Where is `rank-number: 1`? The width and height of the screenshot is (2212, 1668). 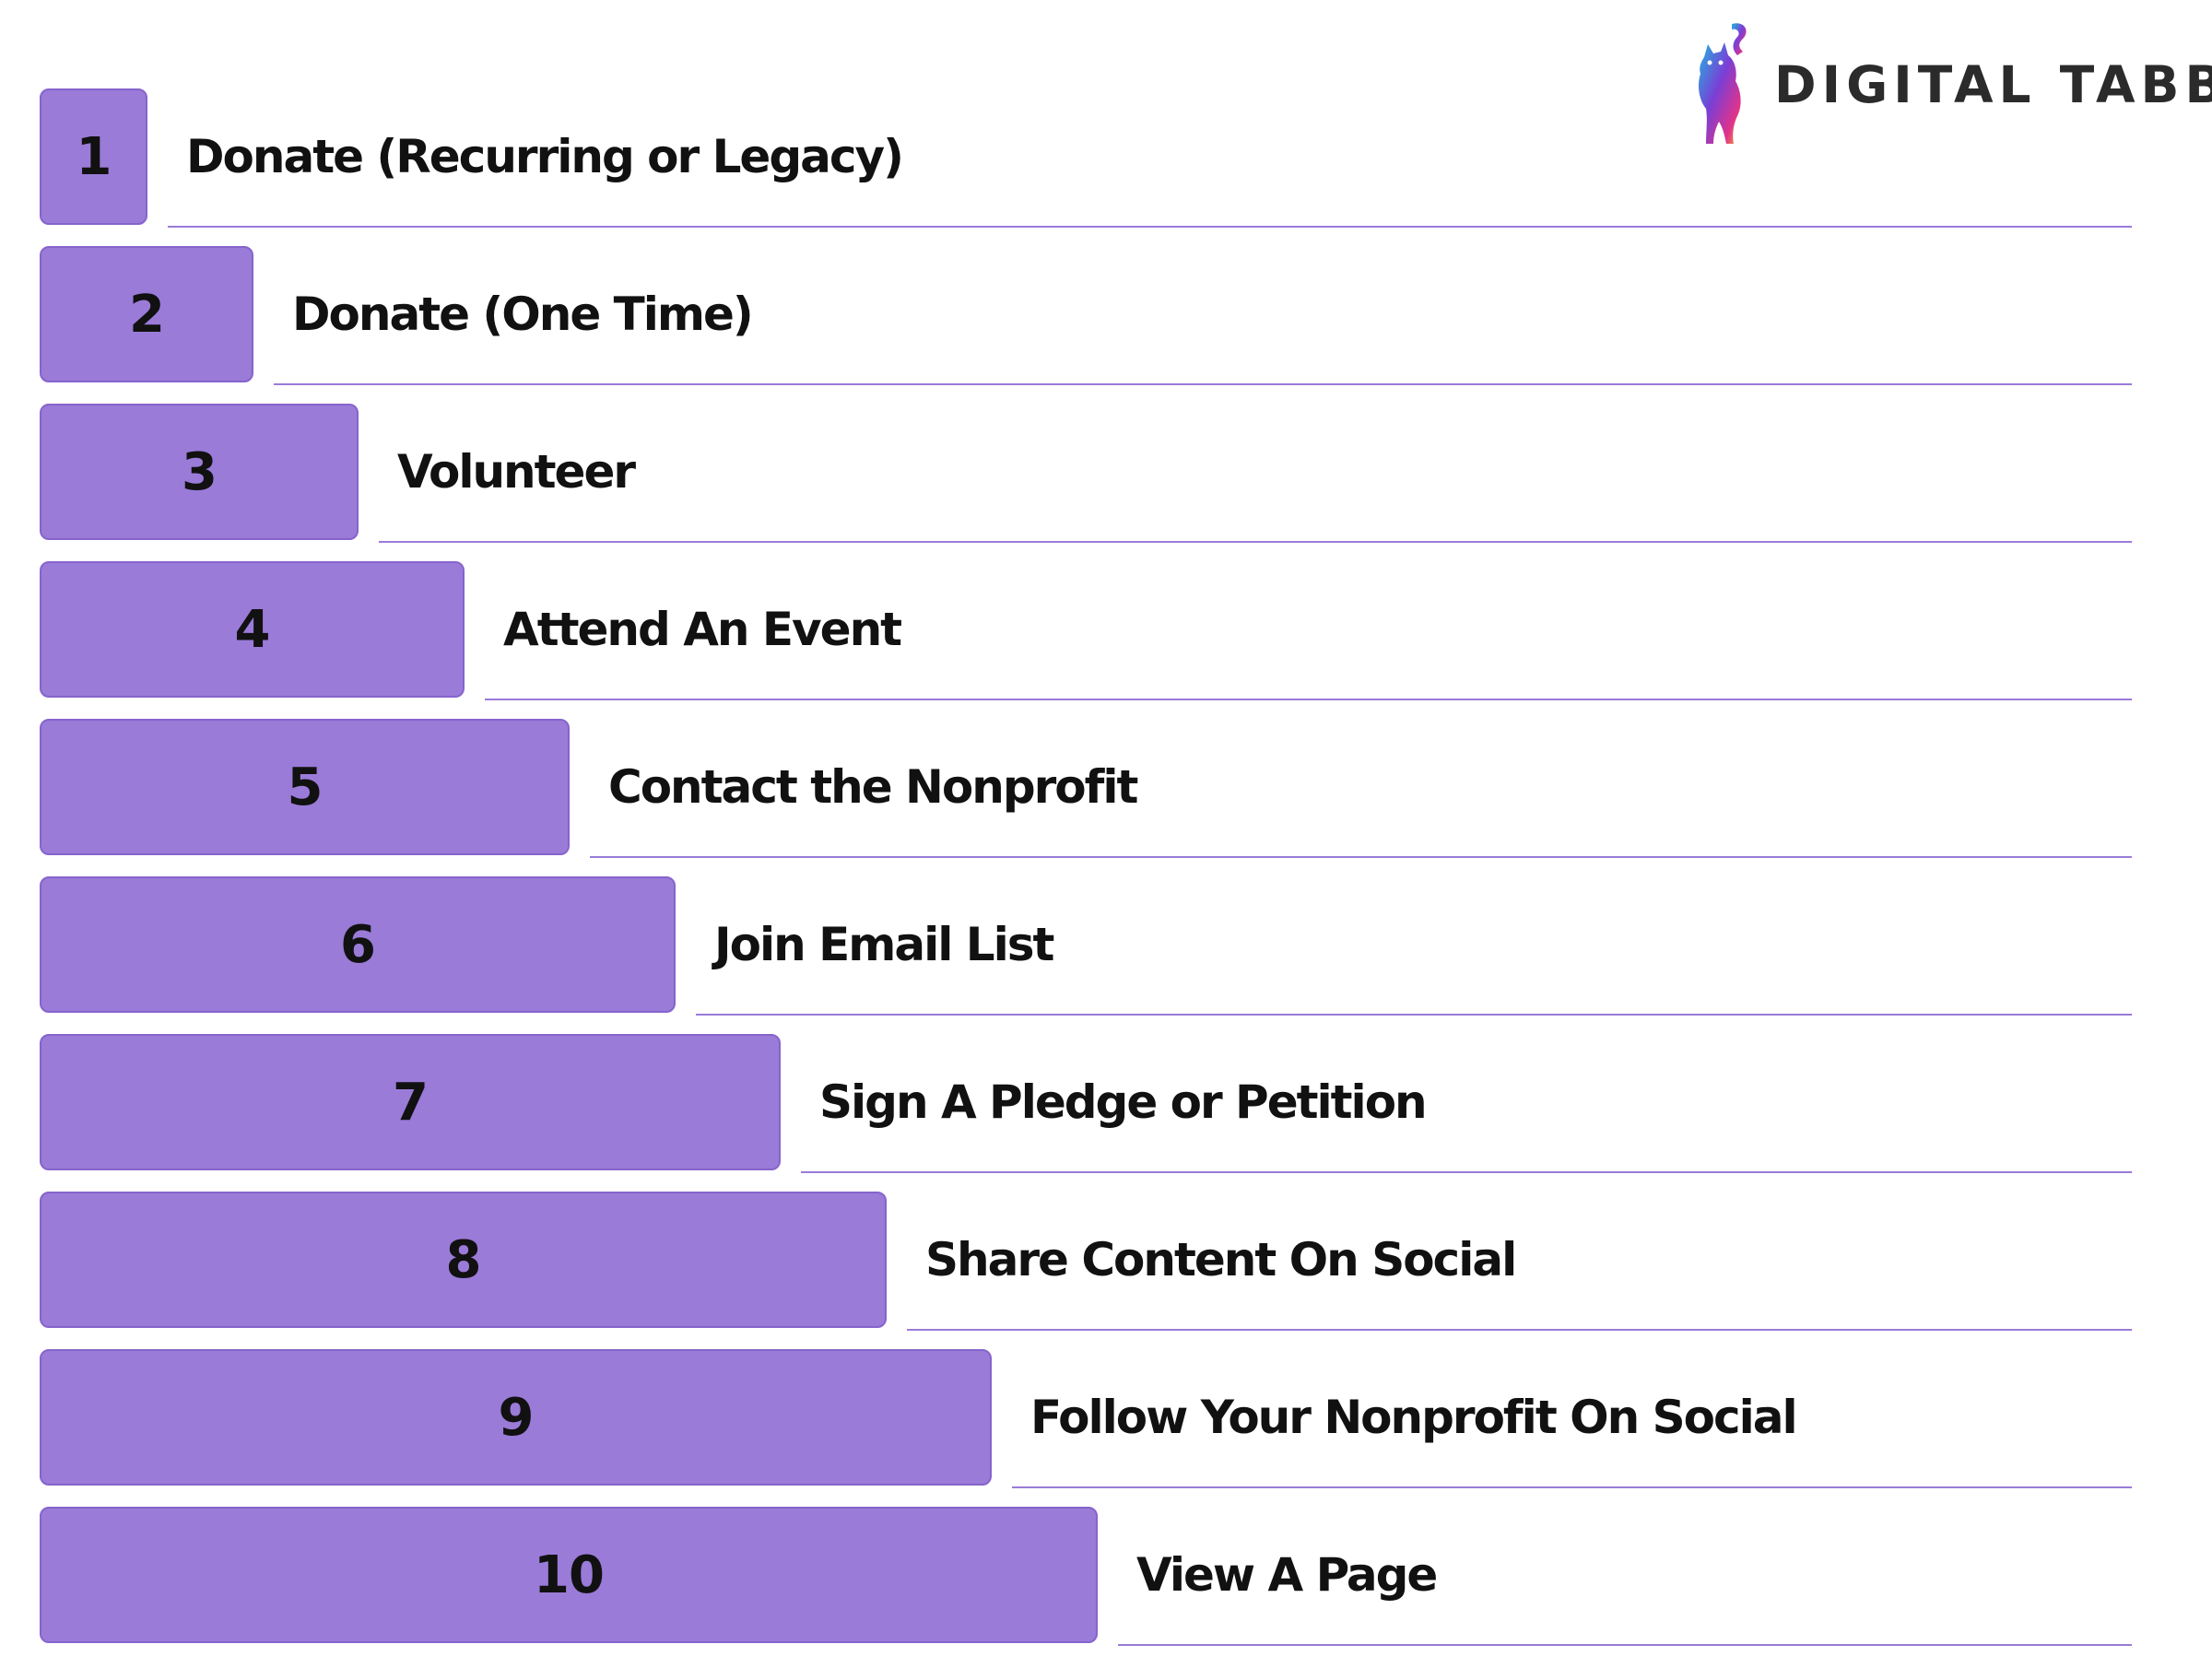 rank-number: 1 is located at coordinates (94, 156).